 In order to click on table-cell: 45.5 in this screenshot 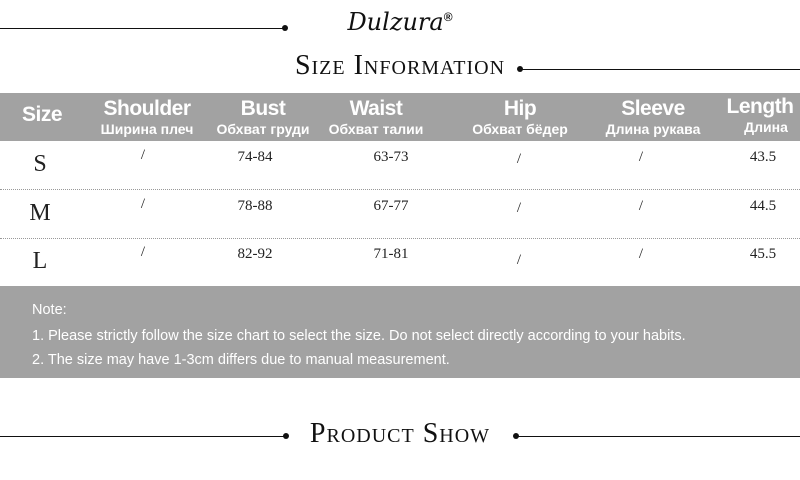, I will do `click(763, 254)`.